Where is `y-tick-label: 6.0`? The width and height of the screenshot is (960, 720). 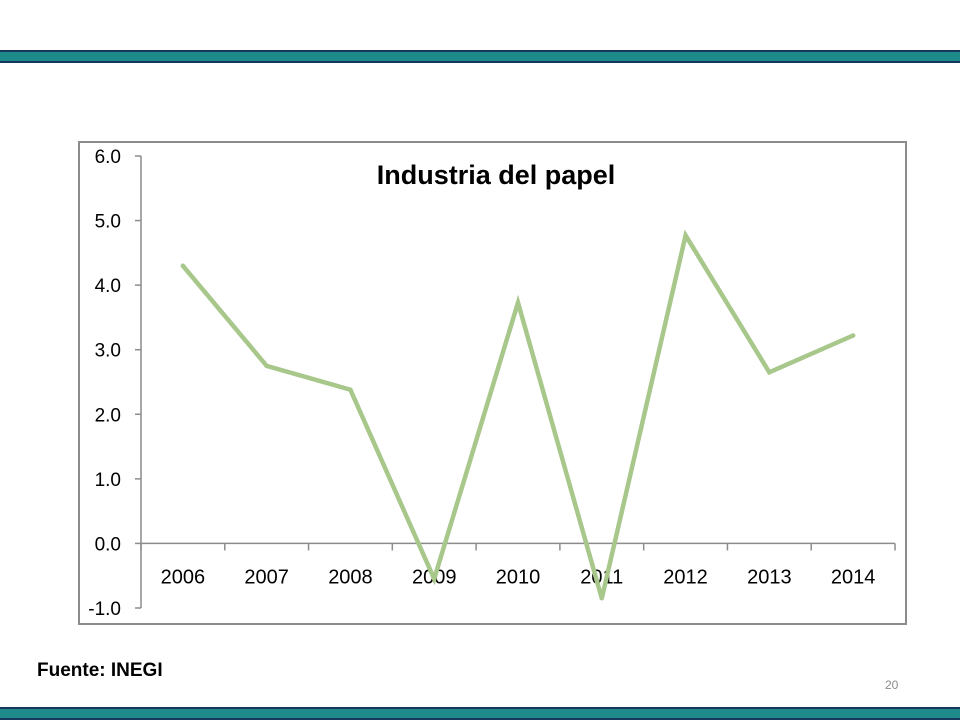 y-tick-label: 6.0 is located at coordinates (108, 157).